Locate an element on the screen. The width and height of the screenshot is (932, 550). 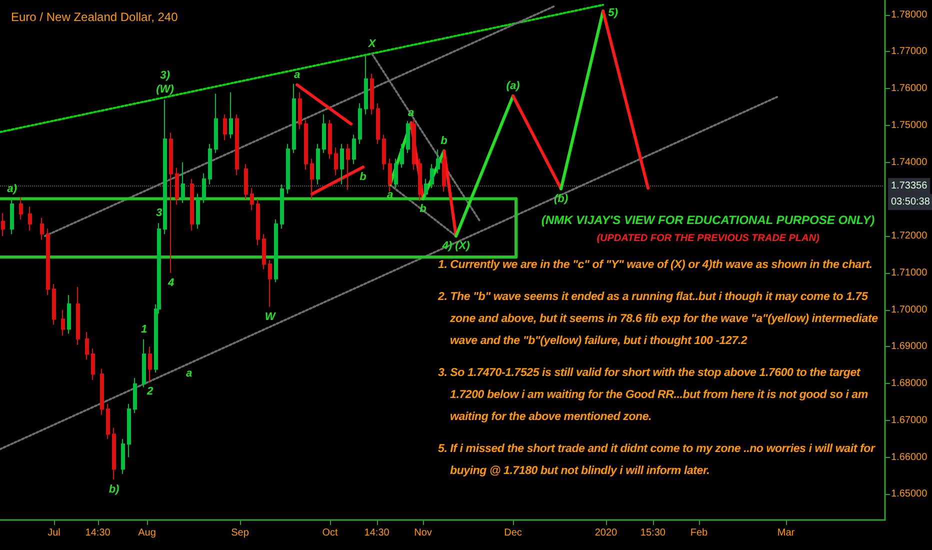
y-tick-label: 1.75000 is located at coordinates (909, 125).